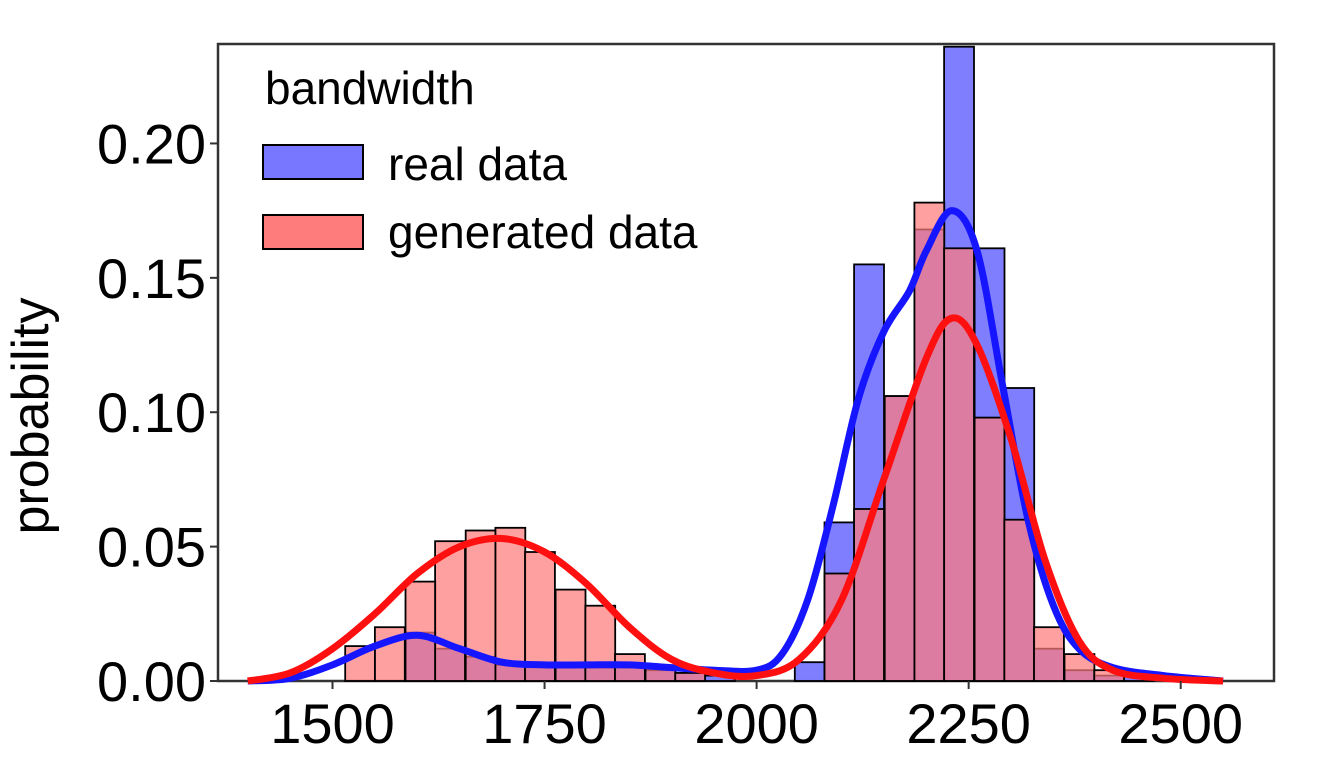 This screenshot has width=1319, height=783. What do you see at coordinates (313, 162) in the screenshot?
I see `legend-swatch-real-data` at bounding box center [313, 162].